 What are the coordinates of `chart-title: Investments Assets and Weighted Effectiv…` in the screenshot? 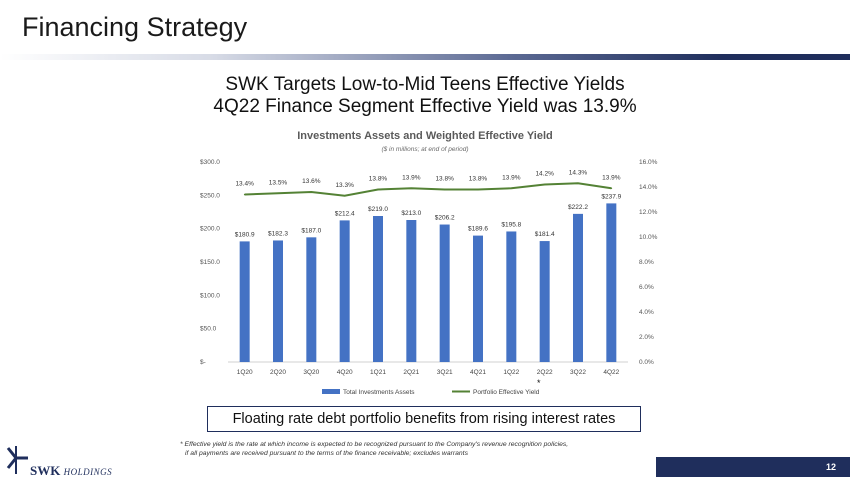 It's located at (425, 136).